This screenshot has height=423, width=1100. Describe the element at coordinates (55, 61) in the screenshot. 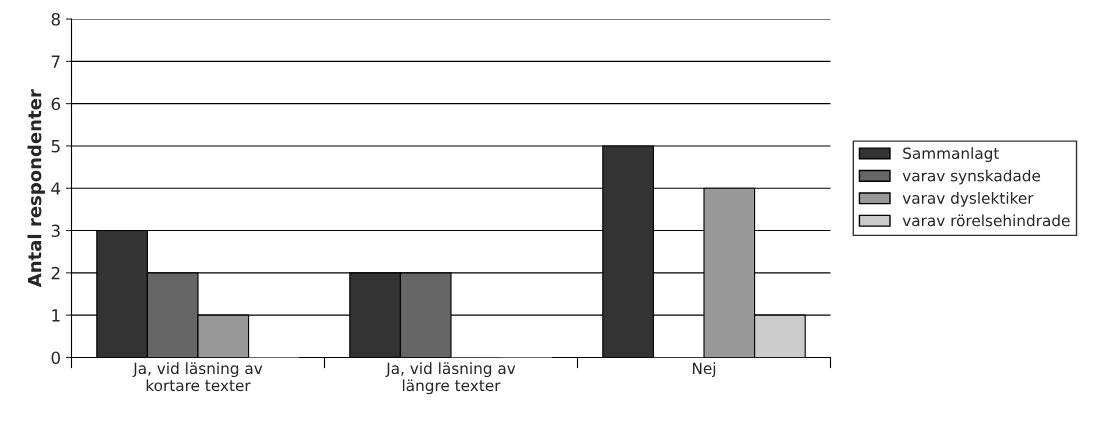

I see `y-tick-label: 7` at that location.